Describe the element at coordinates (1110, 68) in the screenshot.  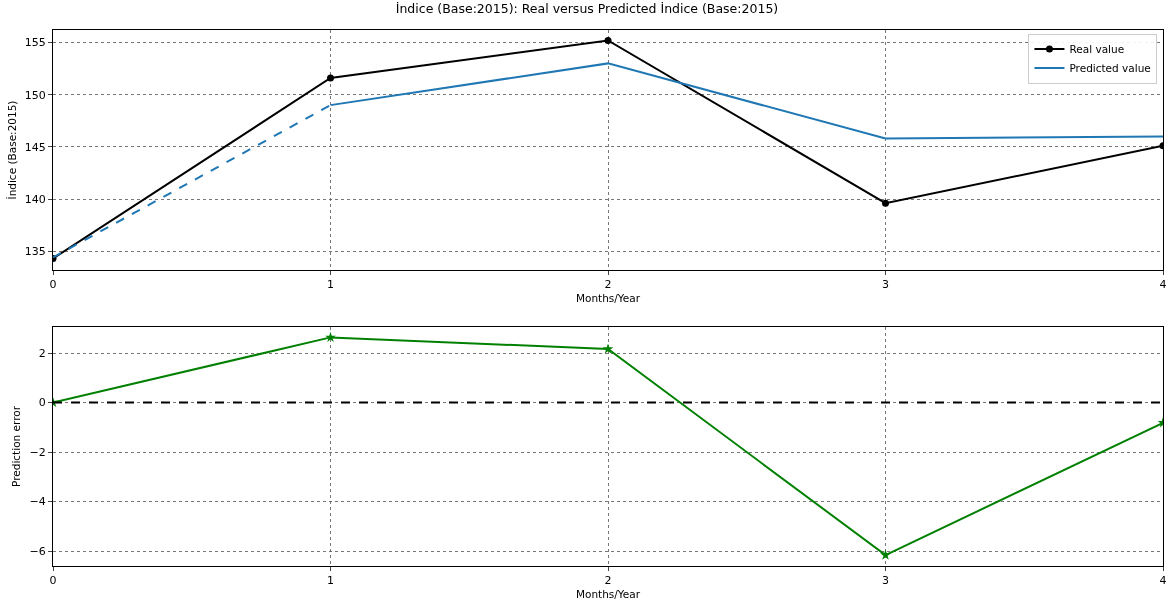
I see `legend-label: Predicted value` at that location.